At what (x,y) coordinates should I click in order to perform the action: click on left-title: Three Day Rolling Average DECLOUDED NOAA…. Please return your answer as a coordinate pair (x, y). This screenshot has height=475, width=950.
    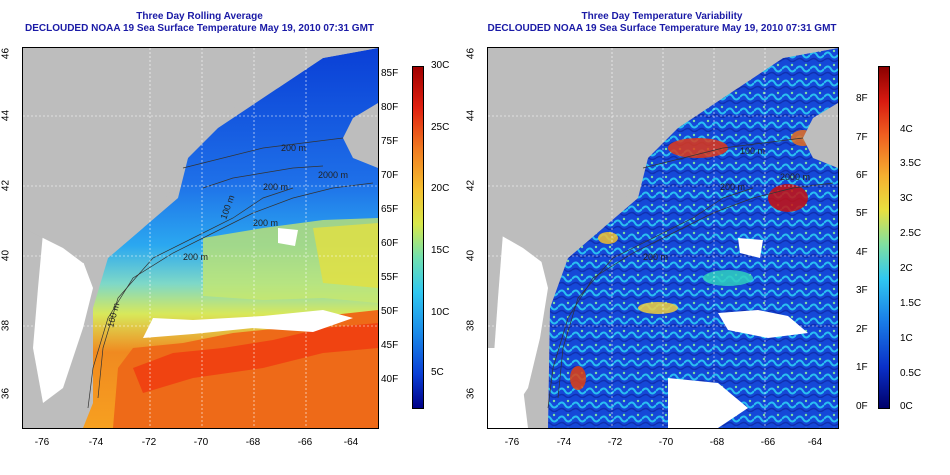
    Looking at the image, I should click on (199, 23).